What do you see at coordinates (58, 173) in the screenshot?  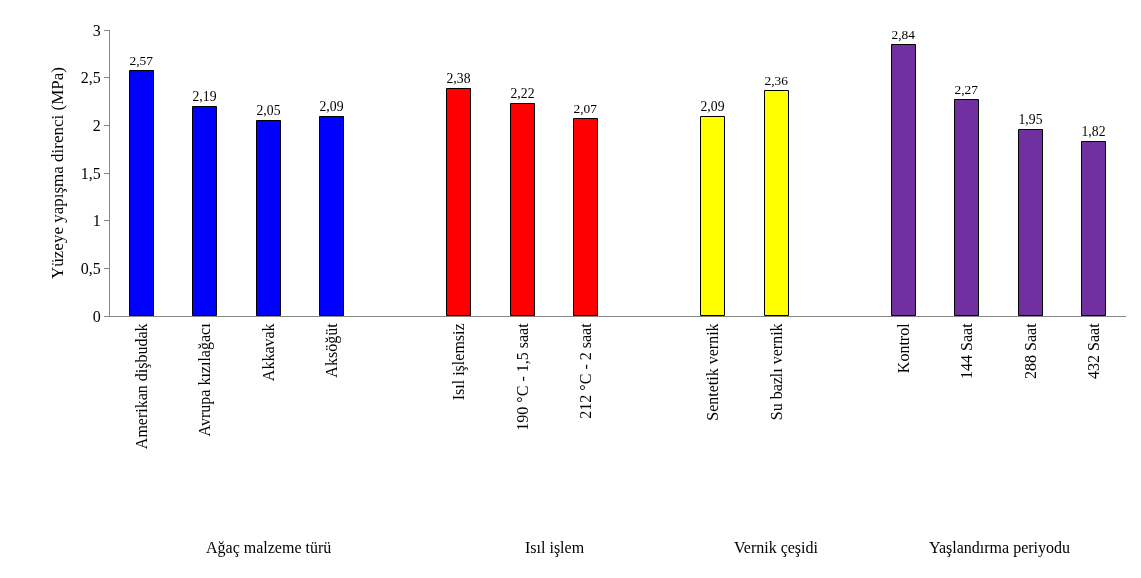 I see `y-axis-title: Yüzeye yapışma direnci (MPa)` at bounding box center [58, 173].